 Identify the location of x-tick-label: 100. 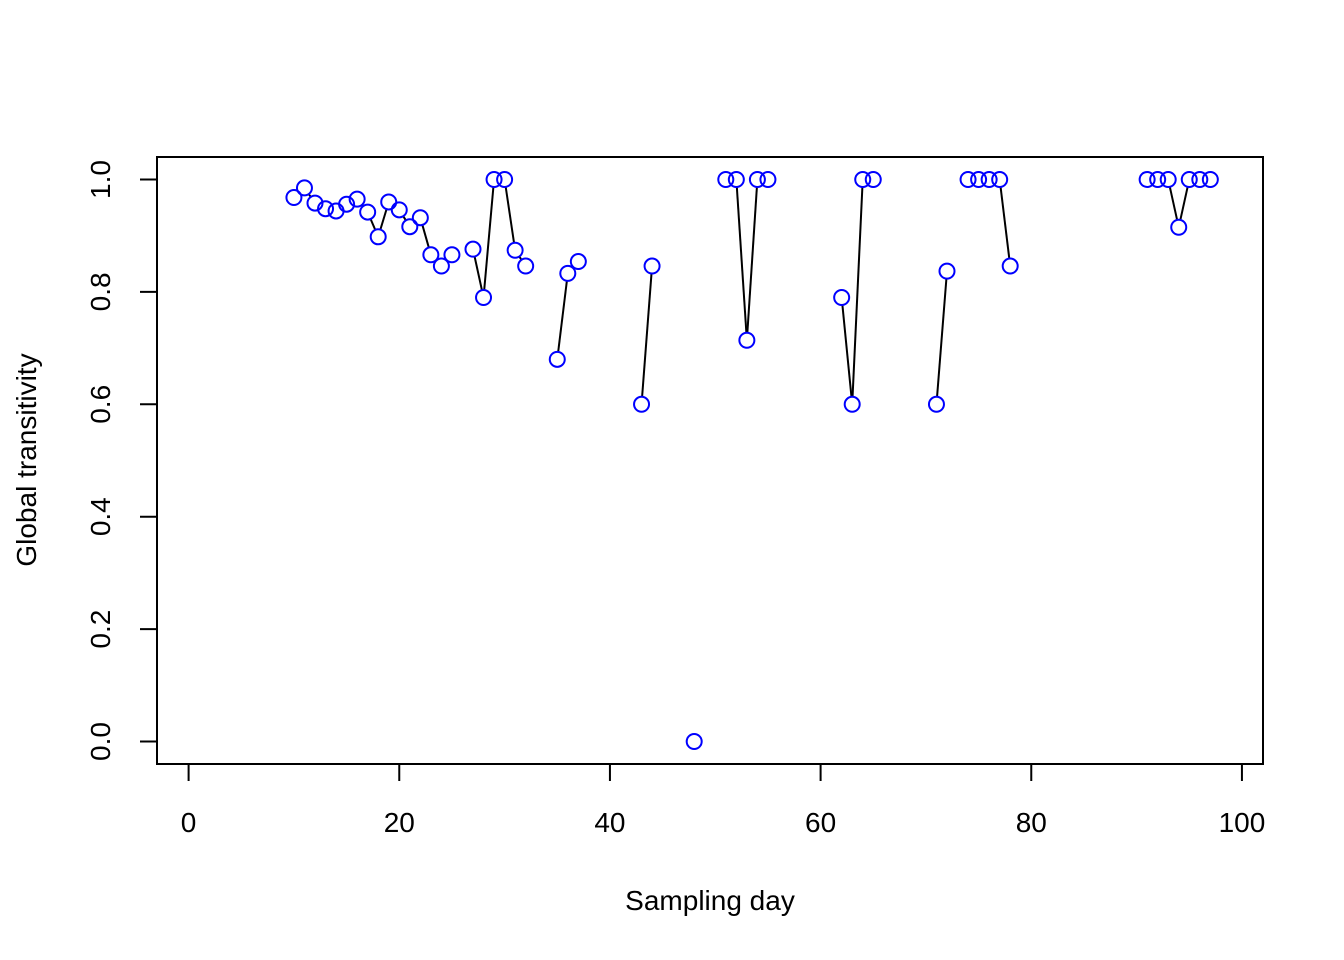
(1242, 822).